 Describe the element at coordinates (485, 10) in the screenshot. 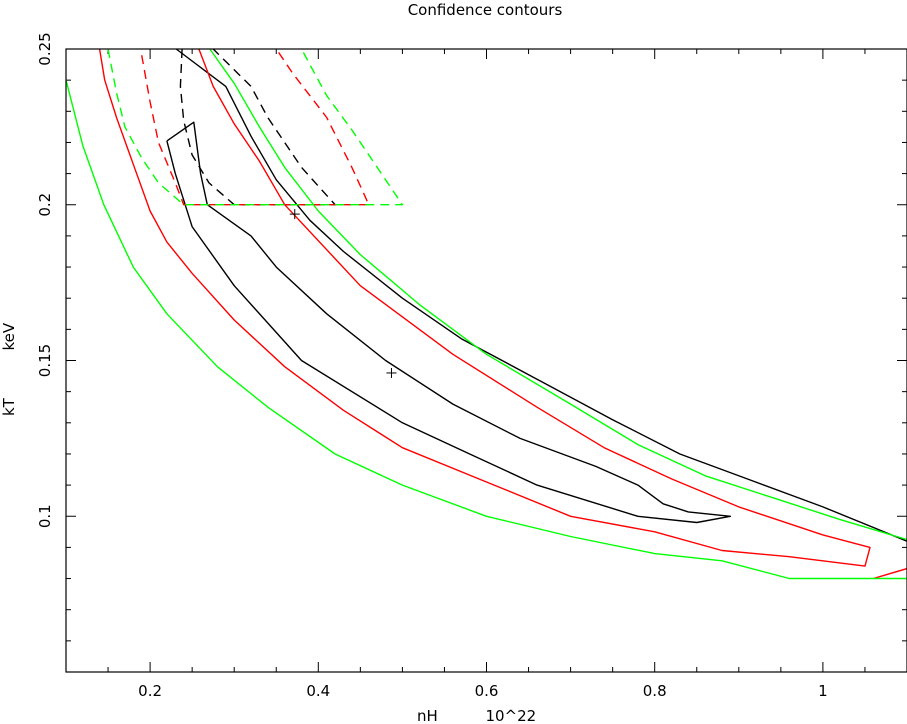

I see `chart-title: Confidence contours` at that location.